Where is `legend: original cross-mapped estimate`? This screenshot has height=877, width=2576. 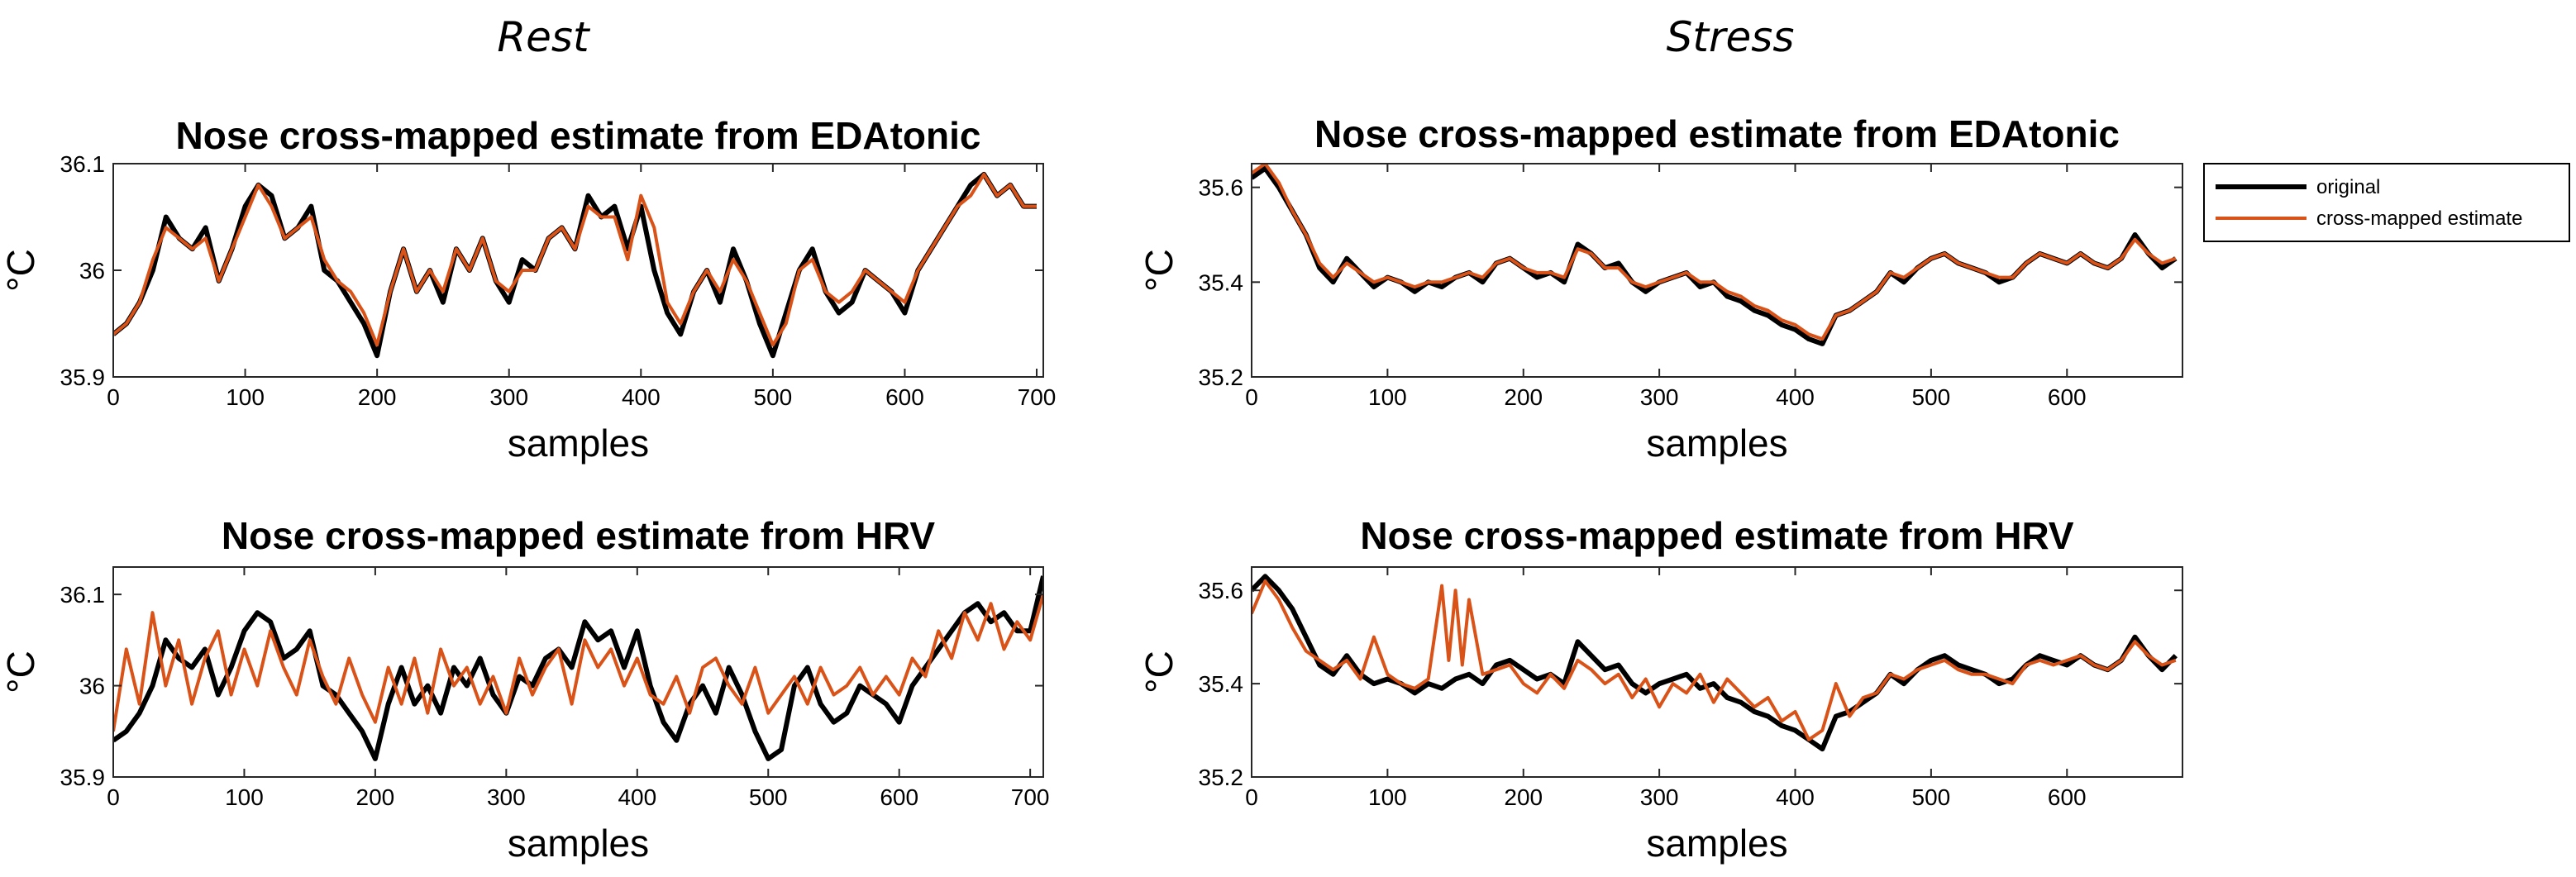
legend: original cross-mapped estimate is located at coordinates (2386, 202).